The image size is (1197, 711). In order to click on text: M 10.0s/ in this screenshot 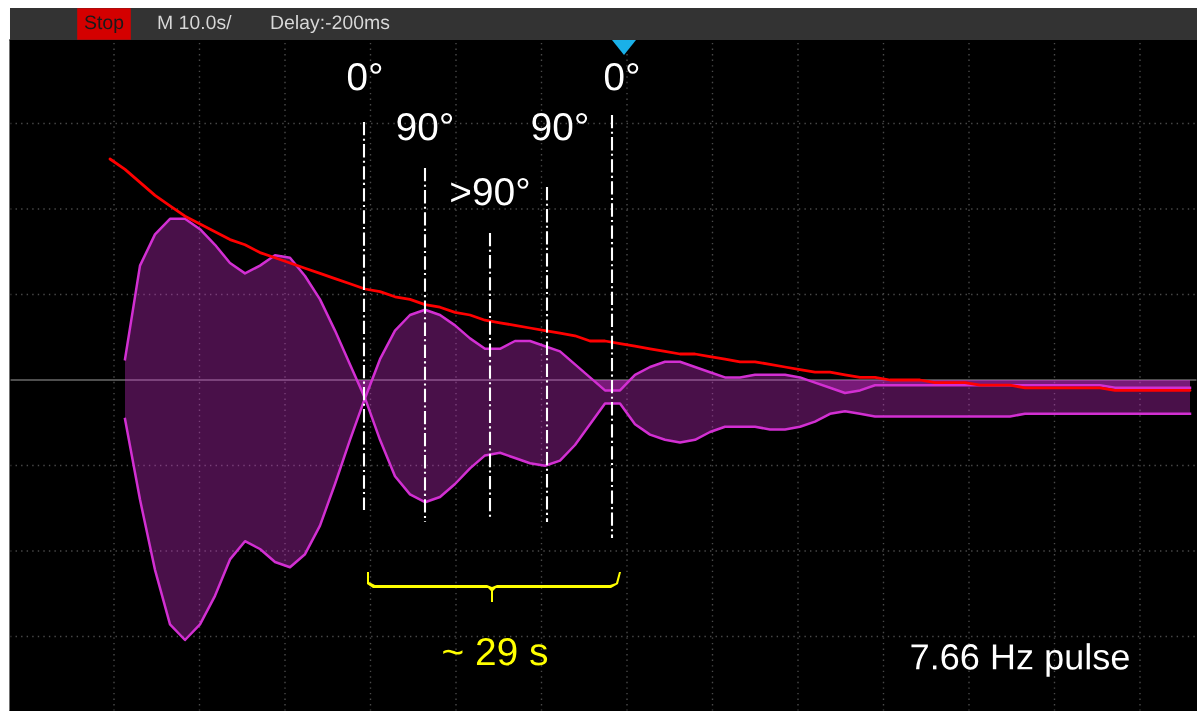, I will do `click(195, 22)`.